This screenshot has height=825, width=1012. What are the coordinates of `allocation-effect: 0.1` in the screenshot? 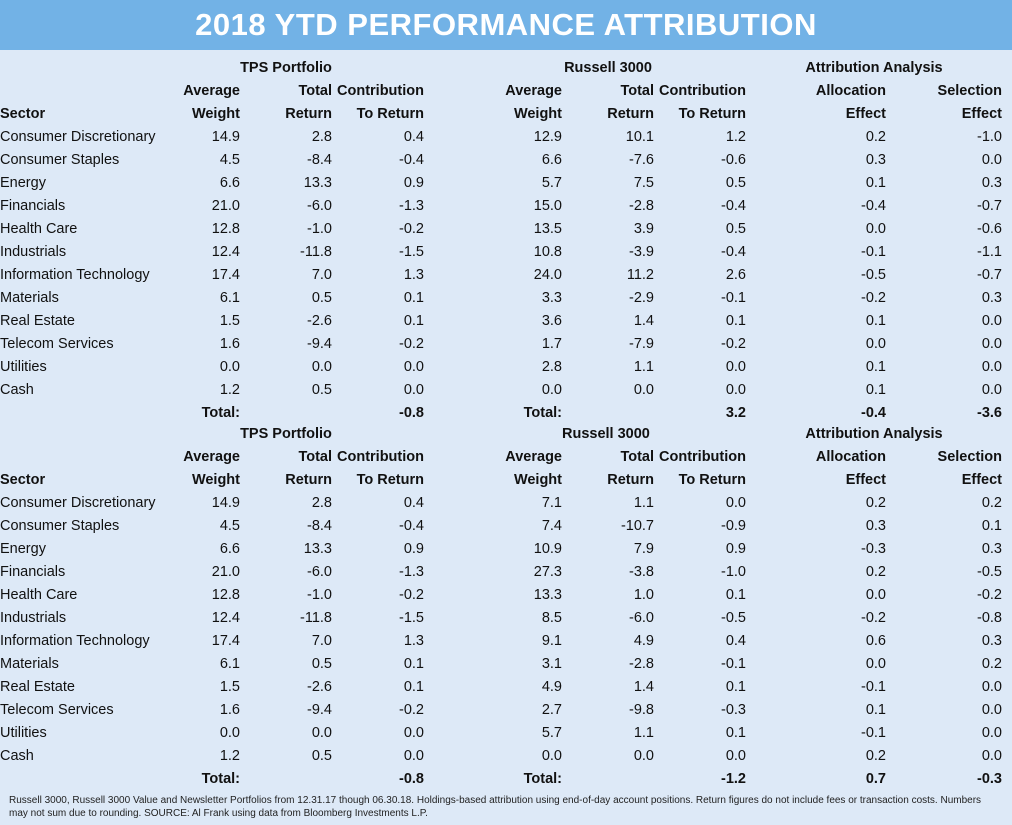 It's located at (875, 183).